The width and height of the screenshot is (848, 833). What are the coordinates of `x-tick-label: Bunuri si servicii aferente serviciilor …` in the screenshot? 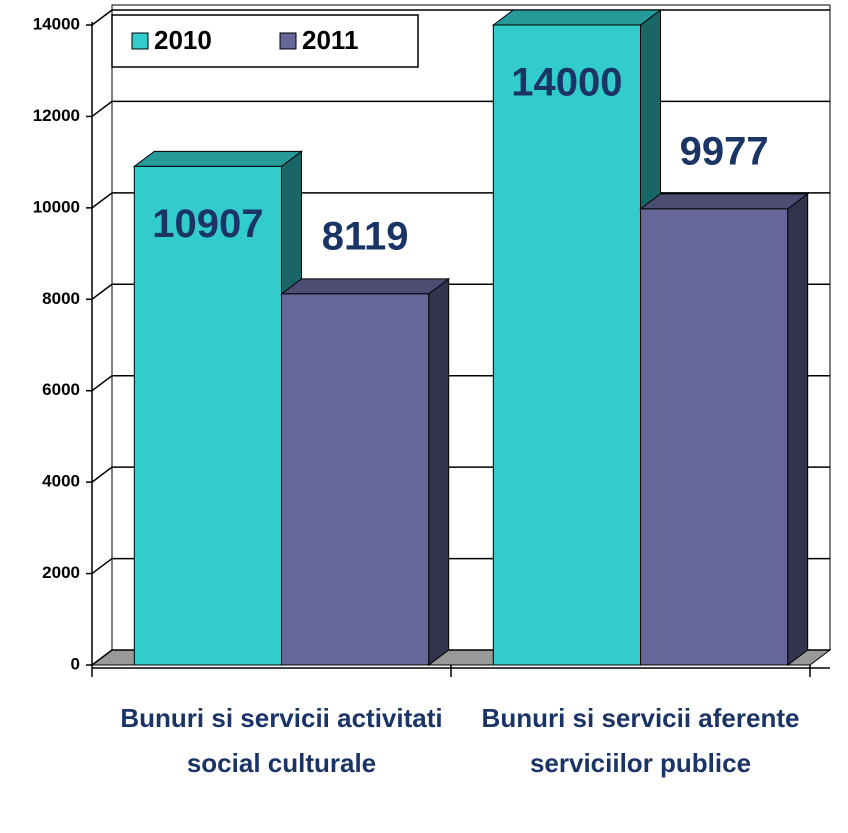 It's located at (640, 740).